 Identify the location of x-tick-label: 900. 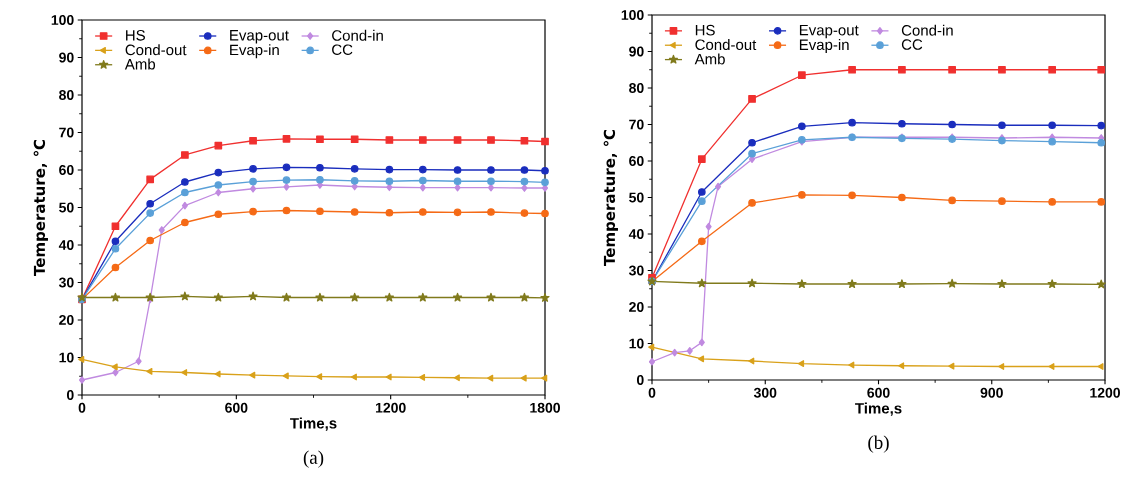
(991, 392).